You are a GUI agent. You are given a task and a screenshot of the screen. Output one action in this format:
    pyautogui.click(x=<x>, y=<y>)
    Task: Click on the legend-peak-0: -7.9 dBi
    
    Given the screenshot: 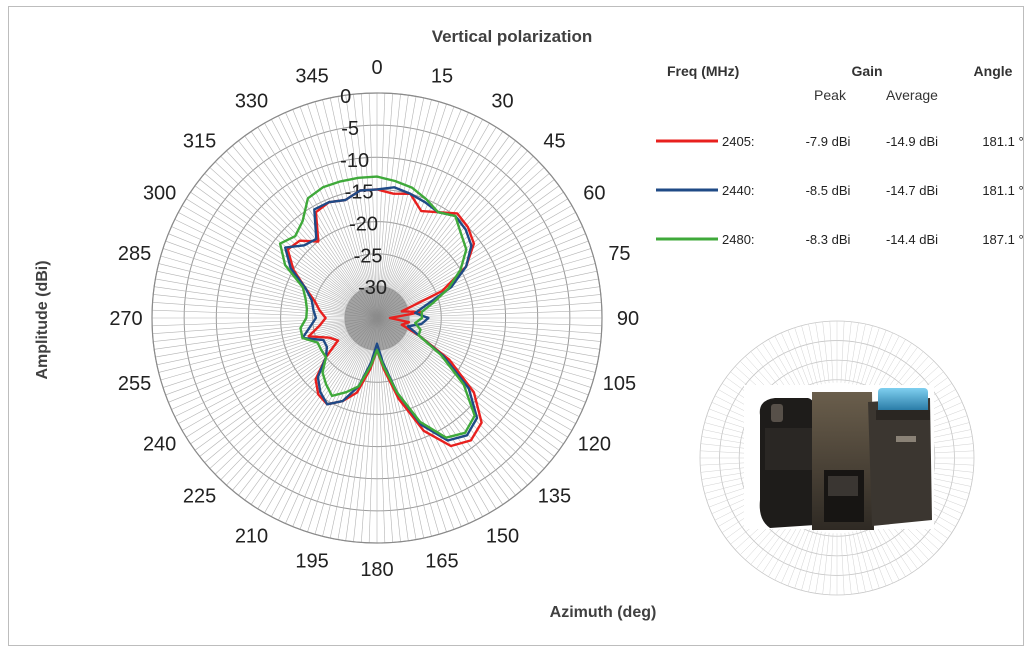 What is the action you would take?
    pyautogui.click(x=828, y=141)
    